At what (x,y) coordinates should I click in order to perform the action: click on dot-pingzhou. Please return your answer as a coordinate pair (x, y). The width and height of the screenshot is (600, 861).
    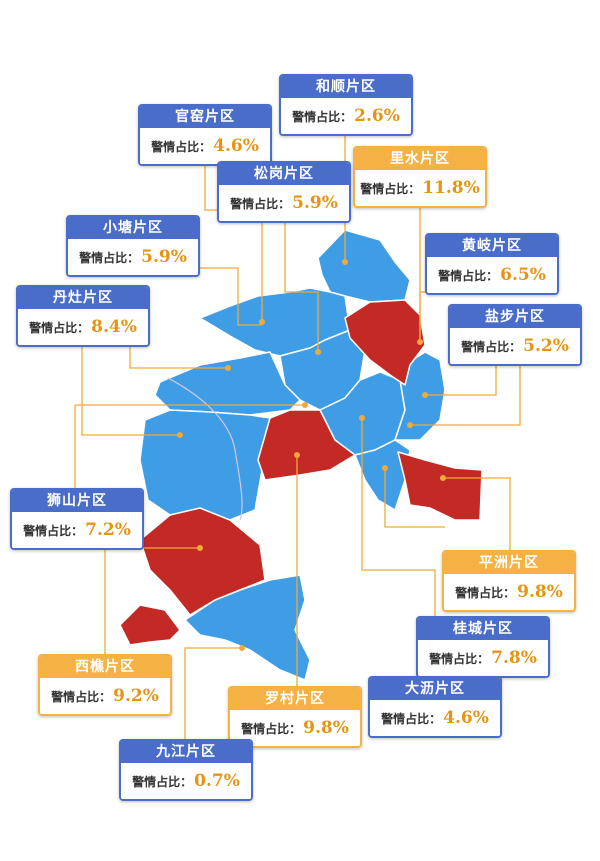
    Looking at the image, I should click on (443, 478).